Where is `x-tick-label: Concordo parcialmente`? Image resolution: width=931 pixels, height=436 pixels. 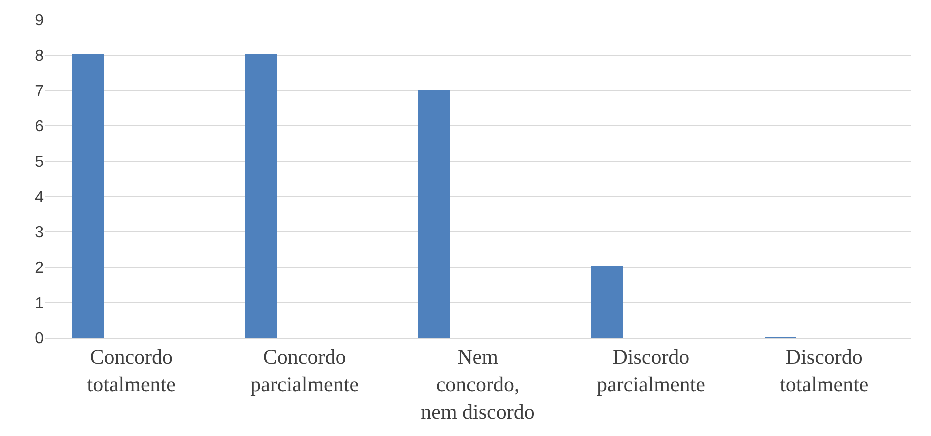
x-tick-label: Concordo parcialmente is located at coordinates (305, 370).